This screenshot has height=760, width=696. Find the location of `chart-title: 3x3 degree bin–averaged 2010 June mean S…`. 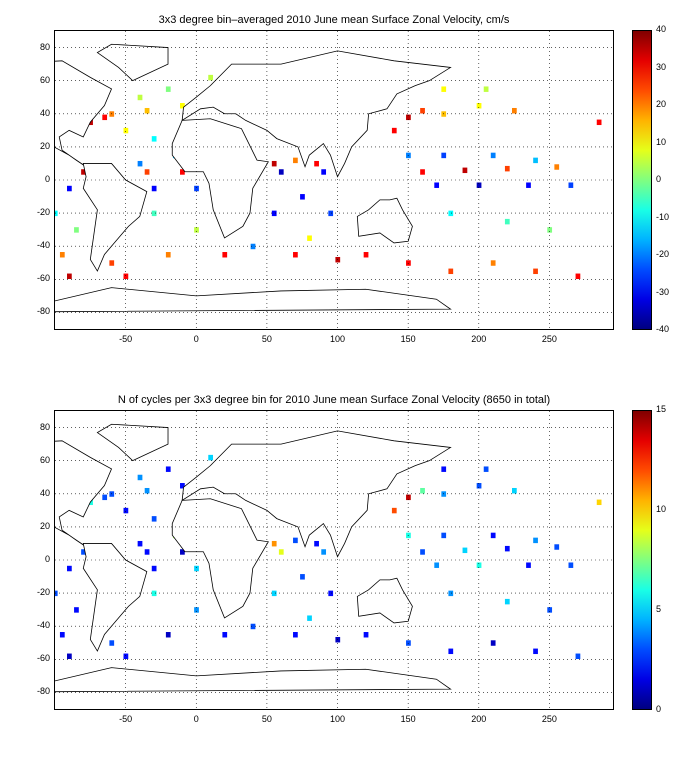

chart-title: 3x3 degree bin–averaged 2010 June mean S… is located at coordinates (334, 20).